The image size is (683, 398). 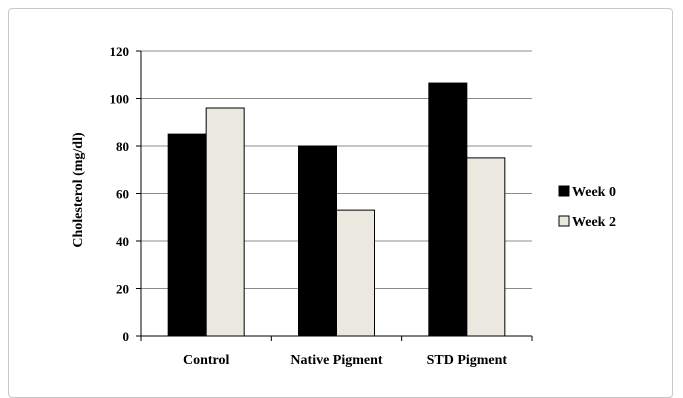 I want to click on y-tick-label: 120, so click(x=120, y=51).